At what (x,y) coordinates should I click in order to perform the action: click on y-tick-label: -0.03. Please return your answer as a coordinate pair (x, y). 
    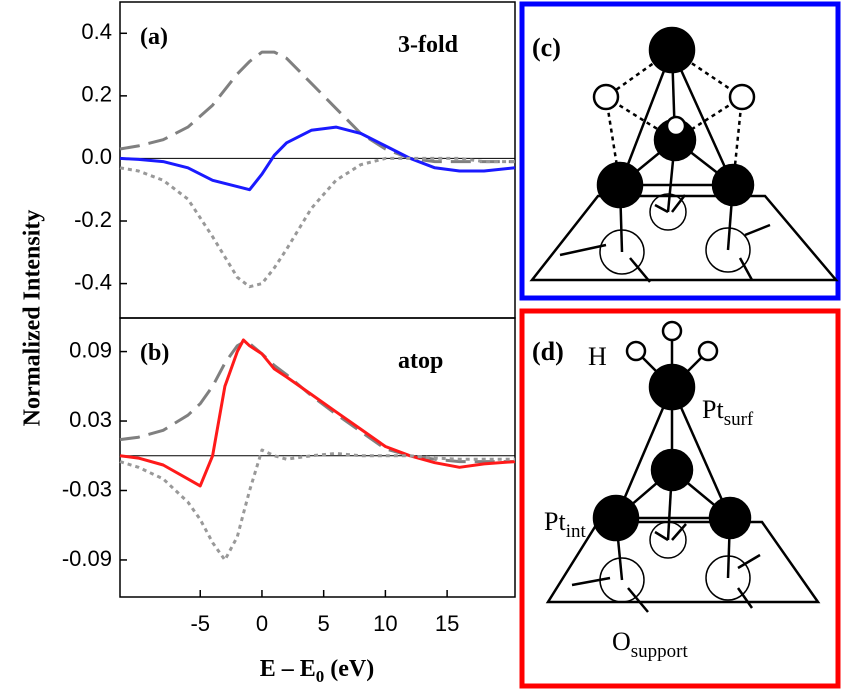
    Looking at the image, I should click on (87, 488).